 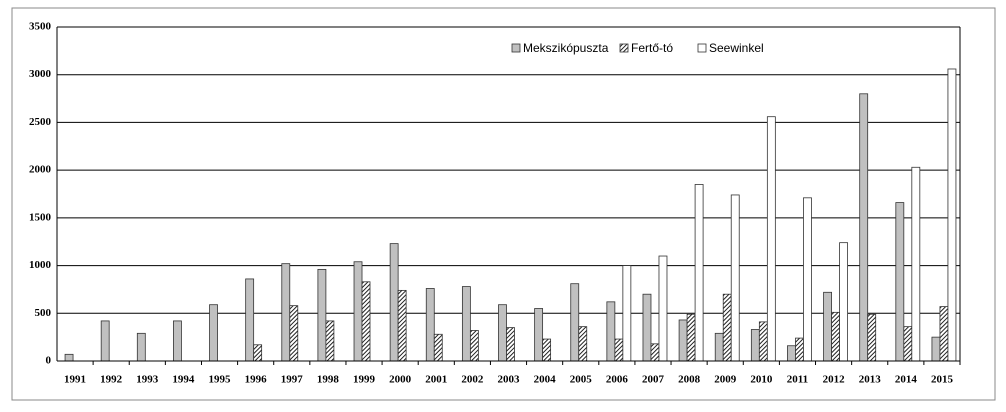 What do you see at coordinates (40, 27) in the screenshot?
I see `y-tick-label: 3500` at bounding box center [40, 27].